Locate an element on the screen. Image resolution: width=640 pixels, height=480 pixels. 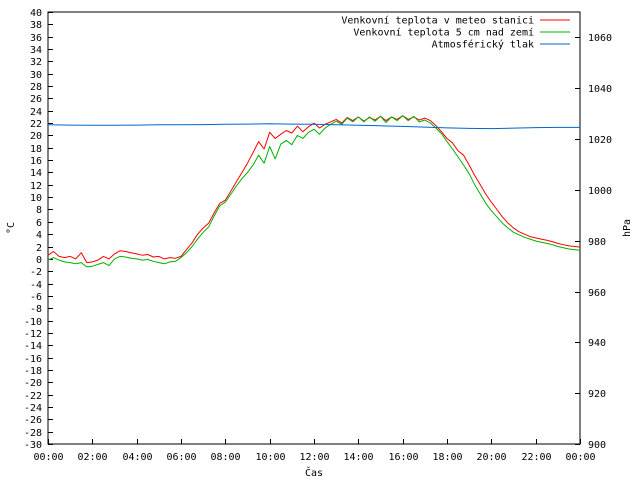
x-tick-label: 14:00 is located at coordinates (358, 457).